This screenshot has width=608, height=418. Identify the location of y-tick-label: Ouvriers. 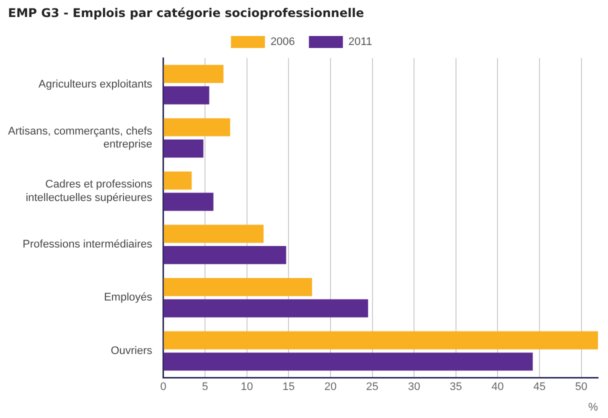
(131, 351).